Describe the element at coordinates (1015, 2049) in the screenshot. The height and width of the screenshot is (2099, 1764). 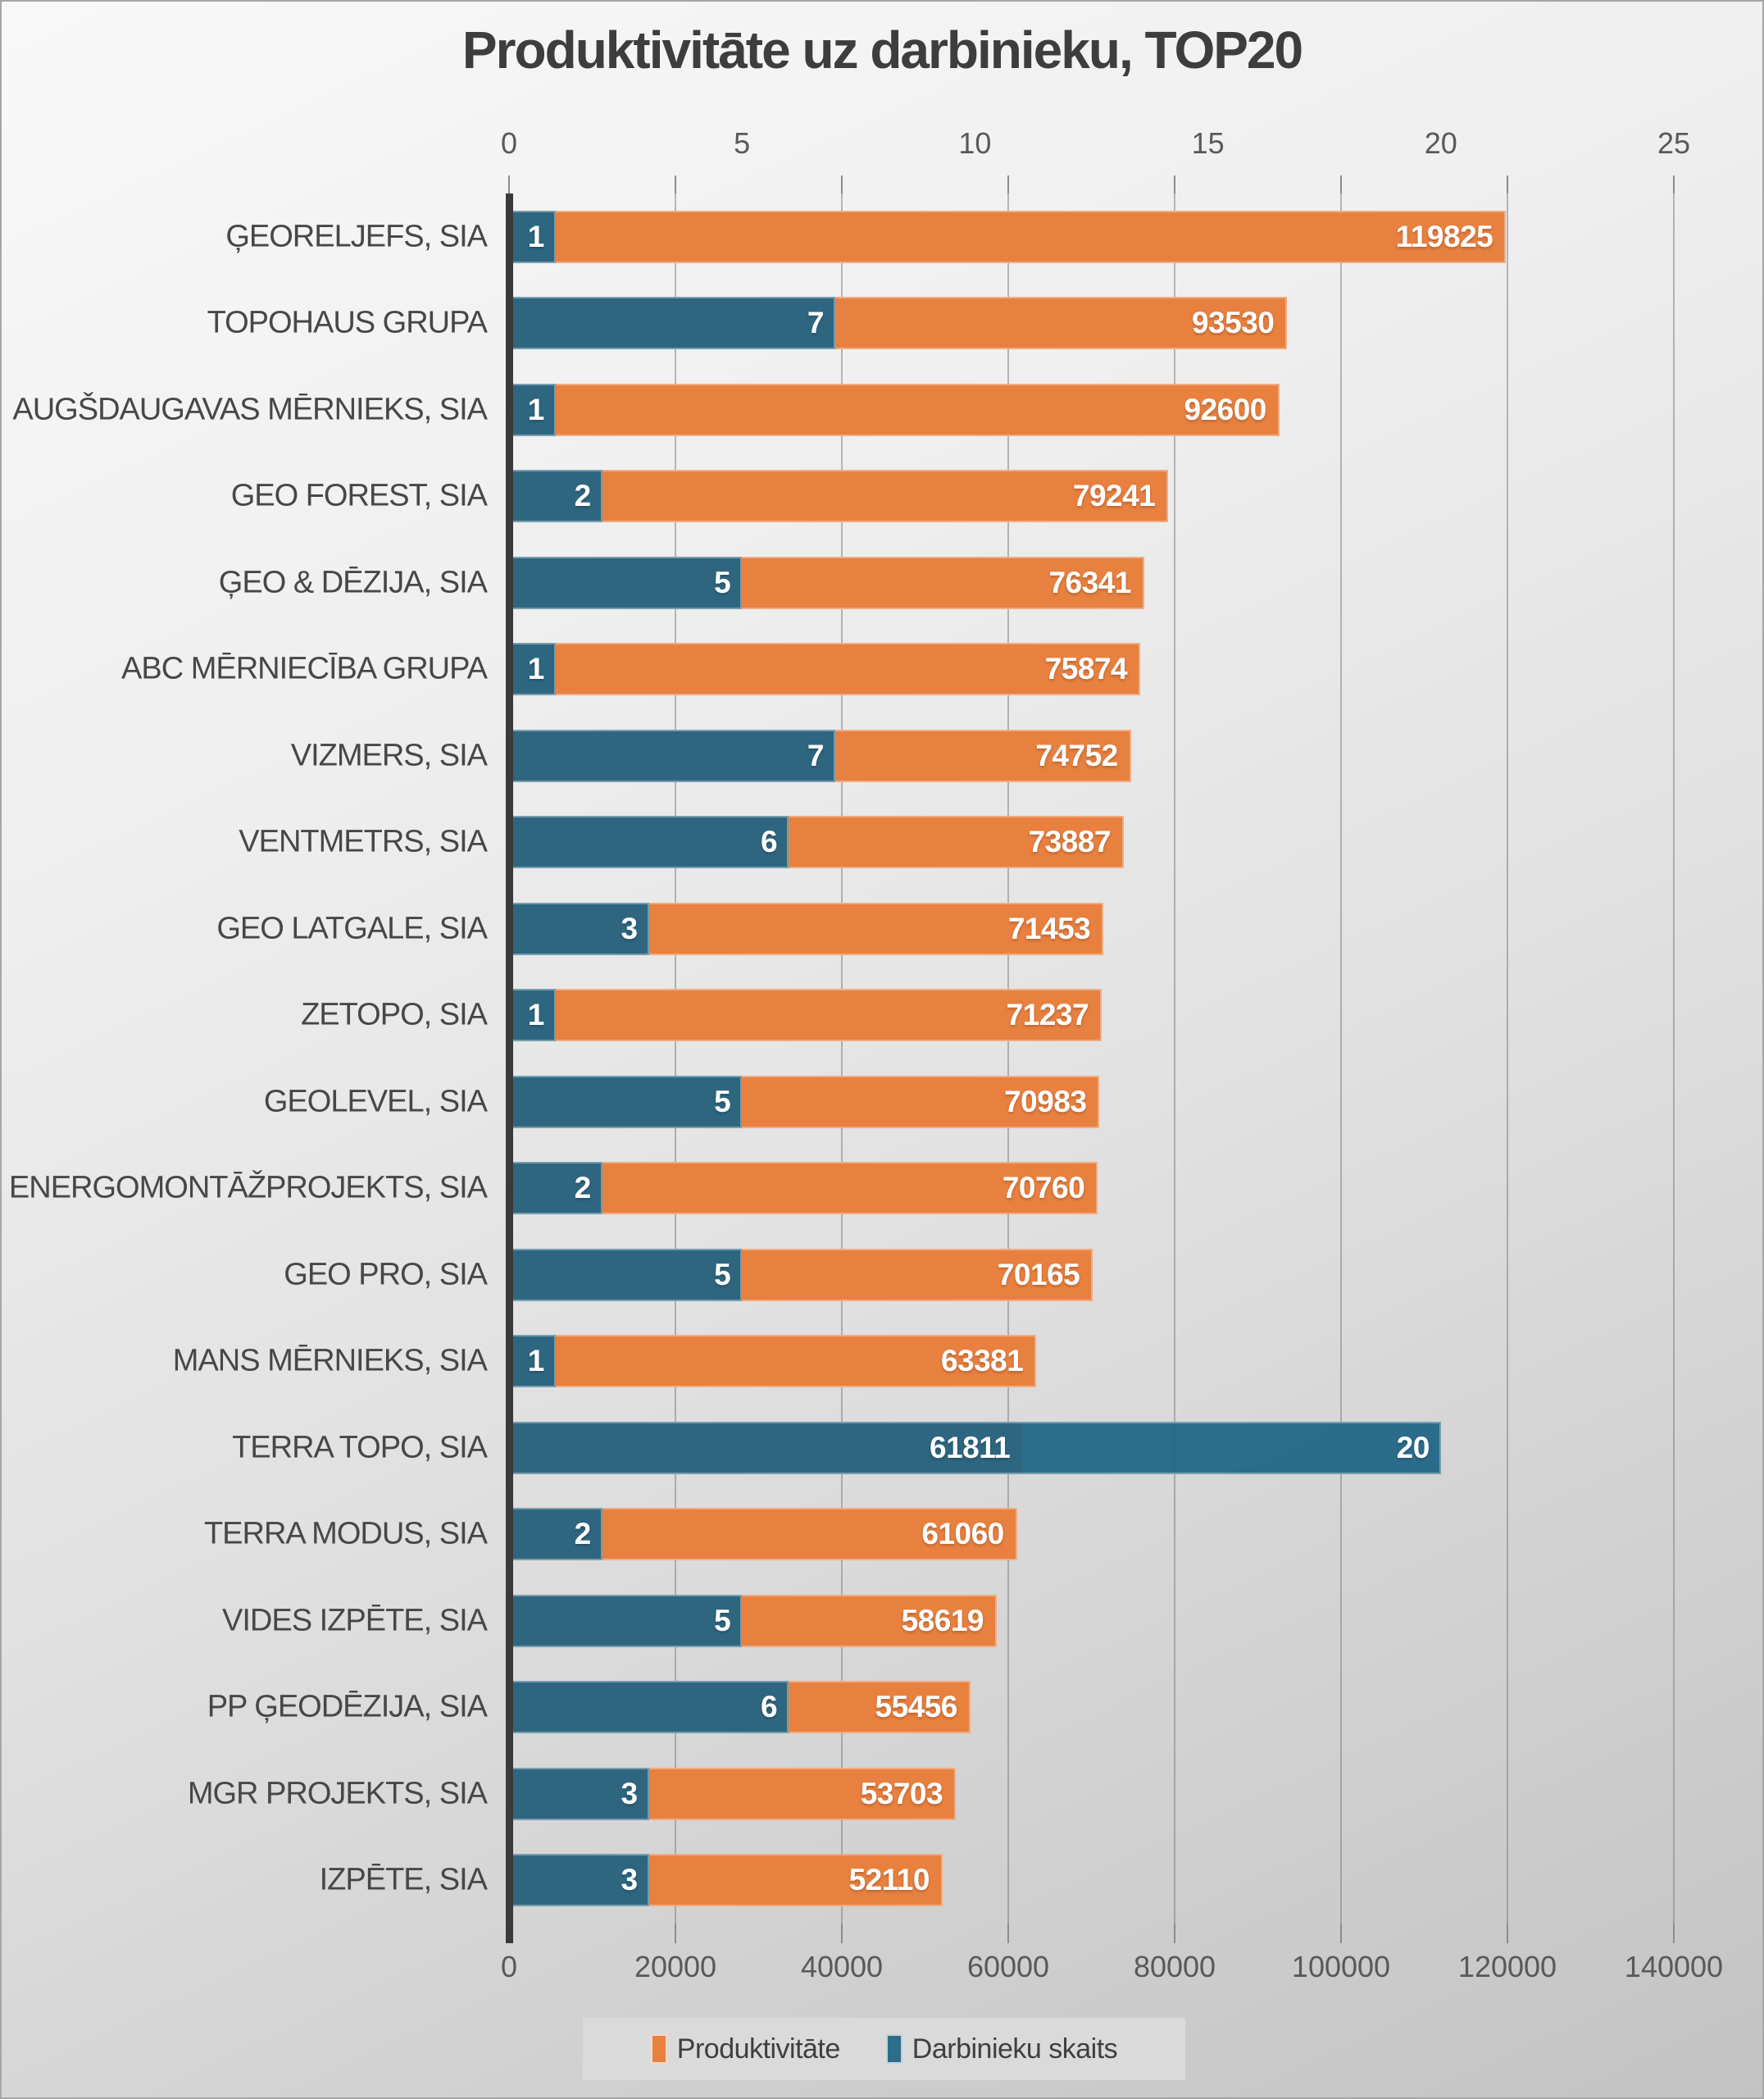
I see `legend-label: Darbinieku skaits` at that location.